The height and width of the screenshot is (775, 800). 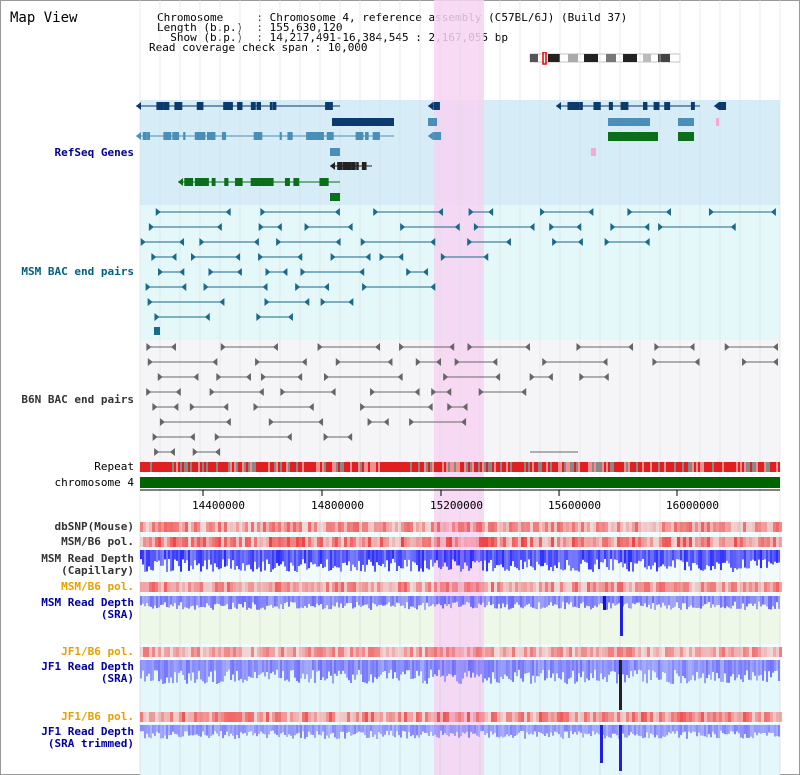 What do you see at coordinates (87, 737) in the screenshot?
I see `label-jf1-depth-trim: JF1 Read Depth (SRA trimmed)` at bounding box center [87, 737].